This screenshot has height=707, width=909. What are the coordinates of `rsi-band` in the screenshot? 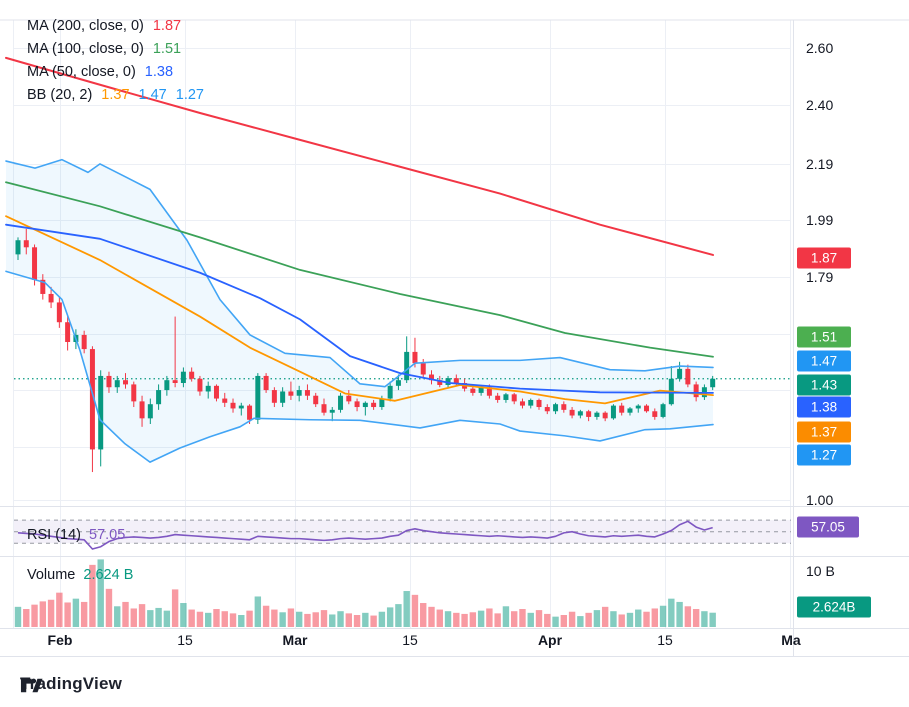 It's located at (402, 532).